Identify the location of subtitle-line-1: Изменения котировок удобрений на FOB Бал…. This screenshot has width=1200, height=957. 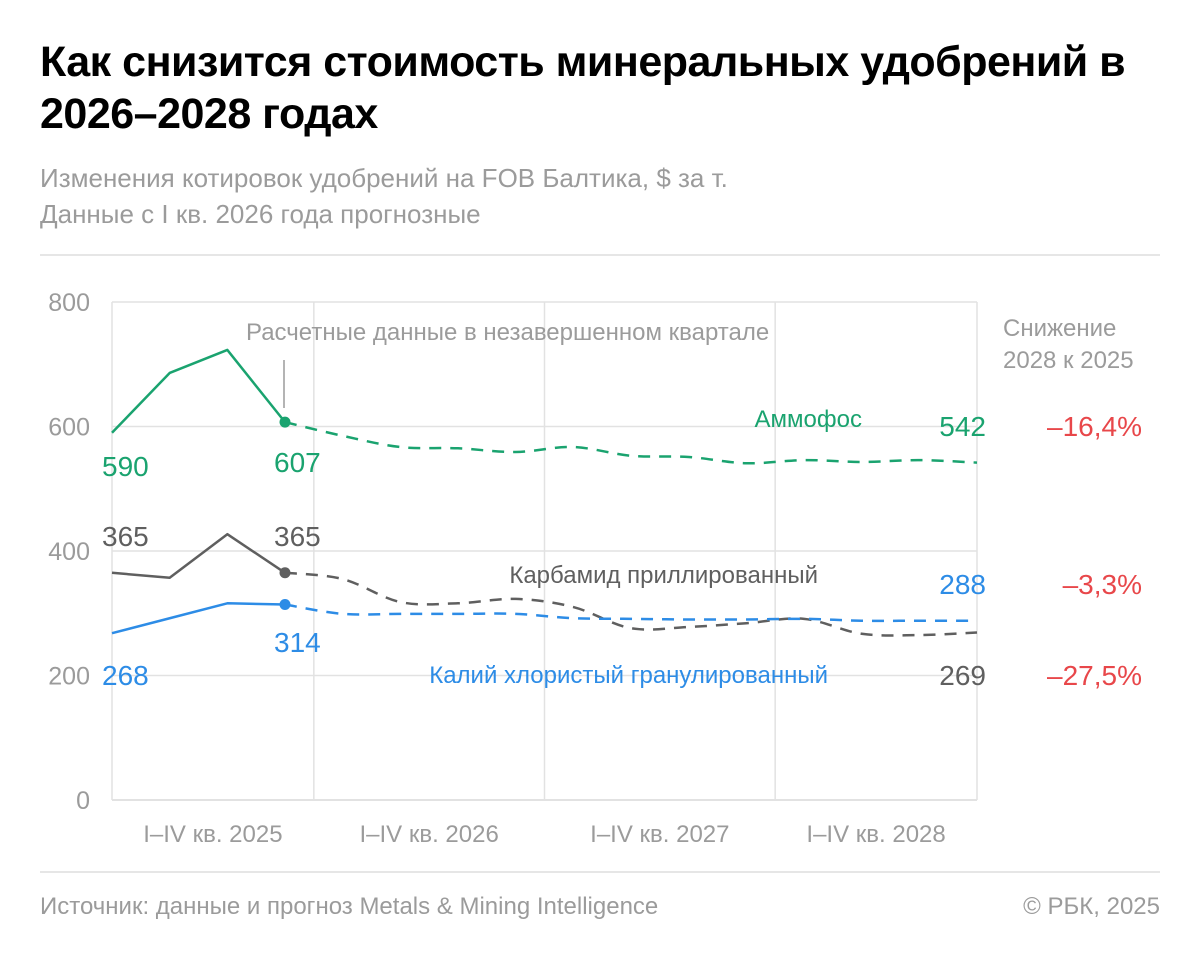
(384, 178).